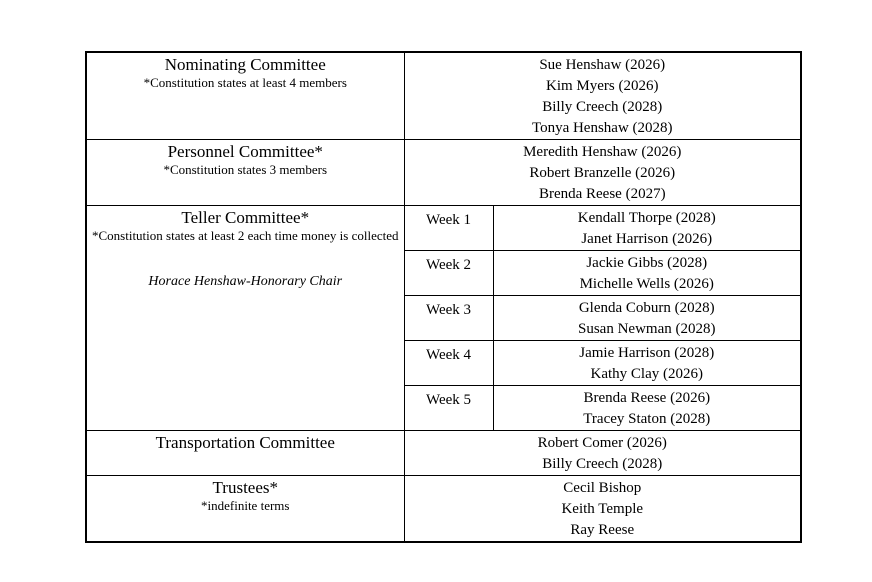 The width and height of the screenshot is (872, 582). I want to click on member-name: Kim Myers (2026), so click(602, 86).